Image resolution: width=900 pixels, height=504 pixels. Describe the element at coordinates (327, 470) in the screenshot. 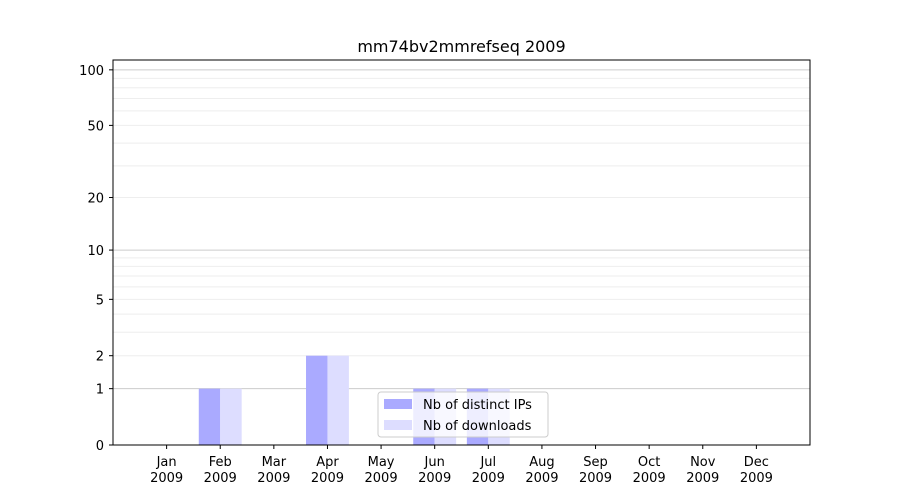

I see `x-tick-label: Apr 2009` at that location.